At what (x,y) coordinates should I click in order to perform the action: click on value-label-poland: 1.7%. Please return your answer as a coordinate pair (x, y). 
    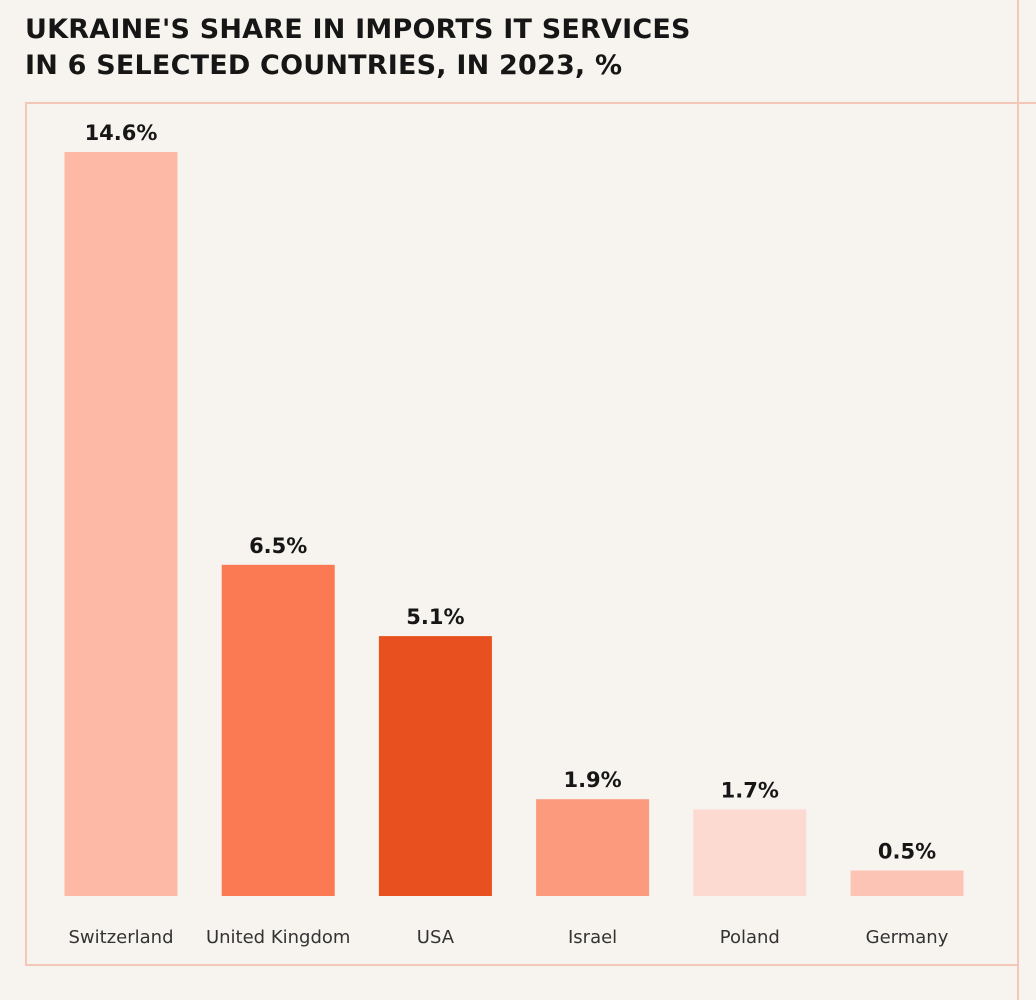
    Looking at the image, I should click on (750, 790).